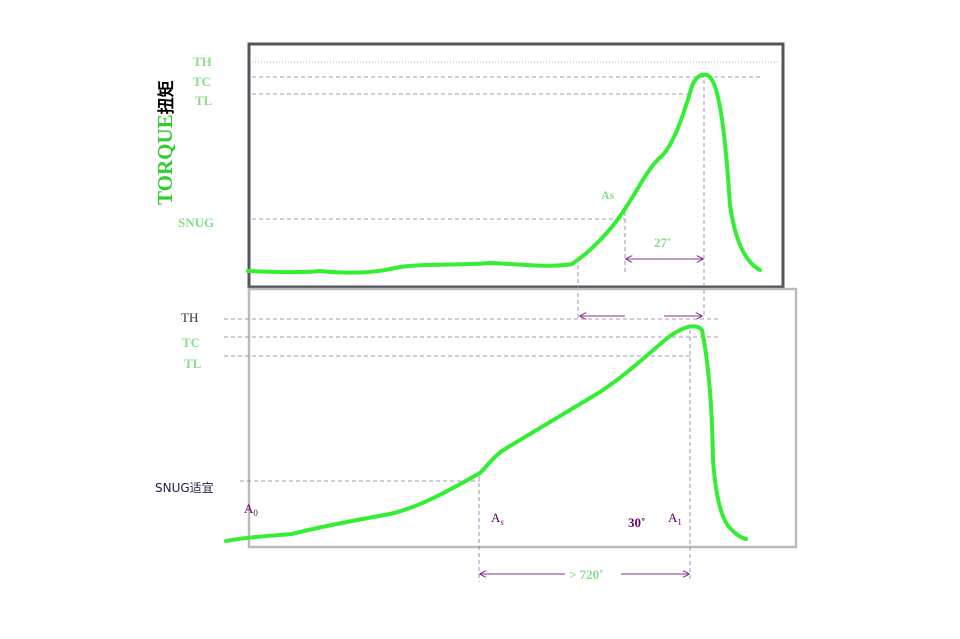 Image resolution: width=960 pixels, height=639 pixels. I want to click on upper-snug-label: SNUG, so click(196, 222).